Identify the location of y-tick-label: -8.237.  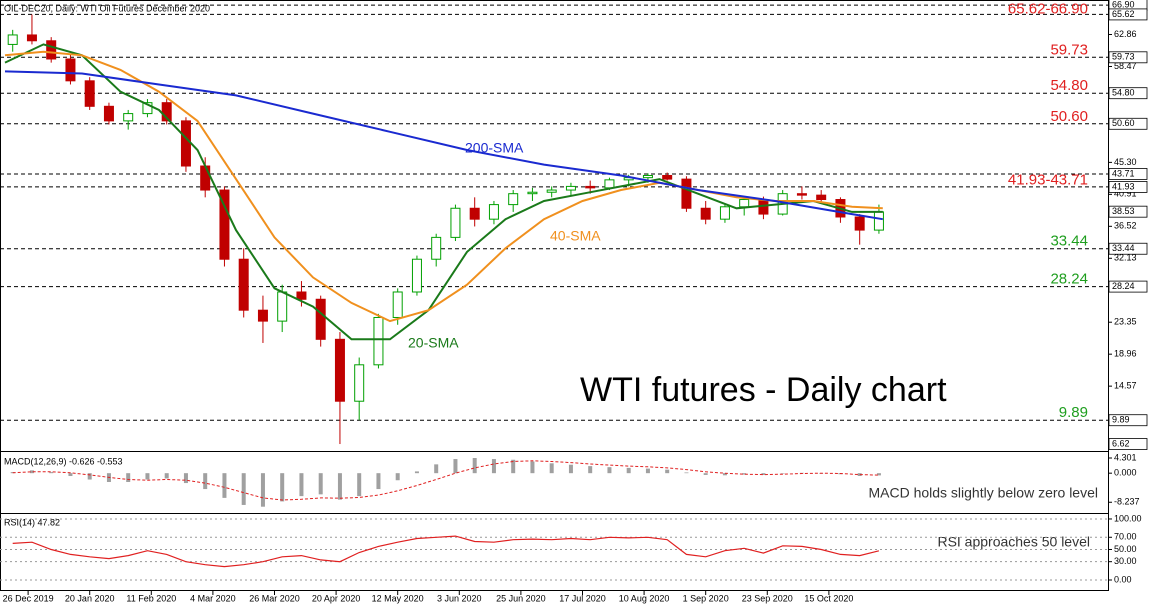
(1127, 502).